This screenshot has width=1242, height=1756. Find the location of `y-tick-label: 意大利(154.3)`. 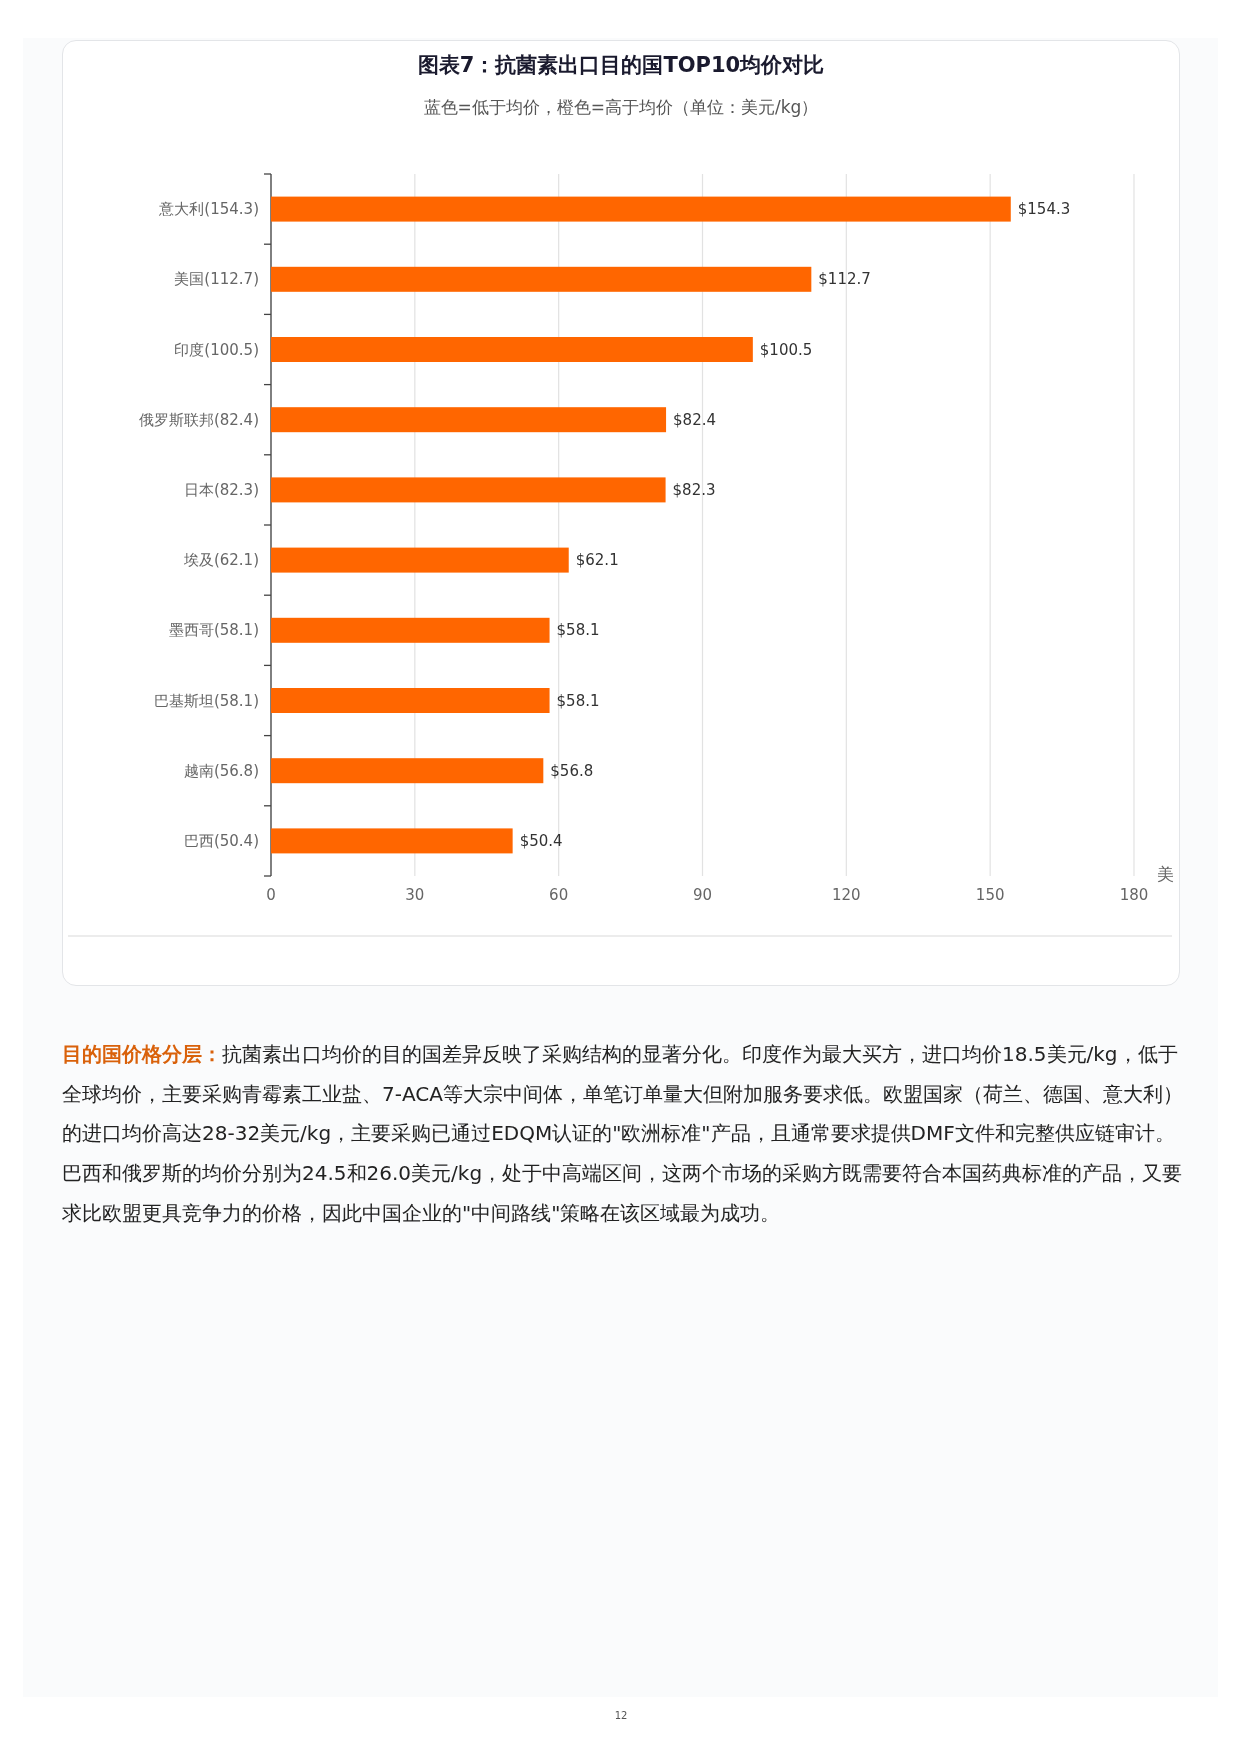

y-tick-label: 意大利(154.3) is located at coordinates (208, 209).